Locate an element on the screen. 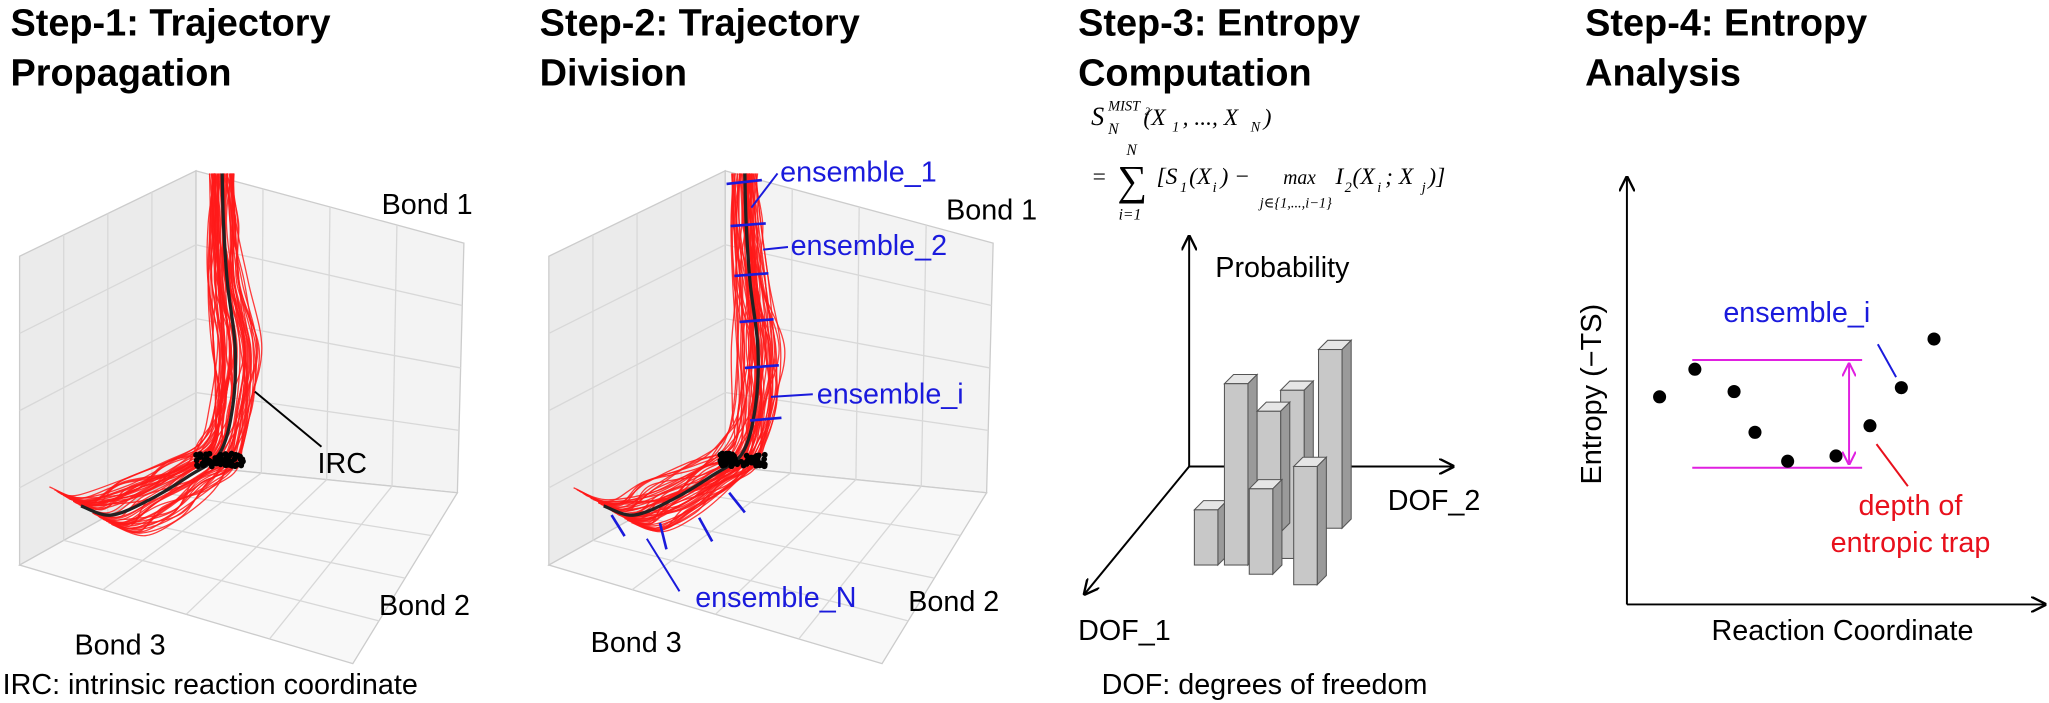  histogram-3d is located at coordinates (1273, 463).